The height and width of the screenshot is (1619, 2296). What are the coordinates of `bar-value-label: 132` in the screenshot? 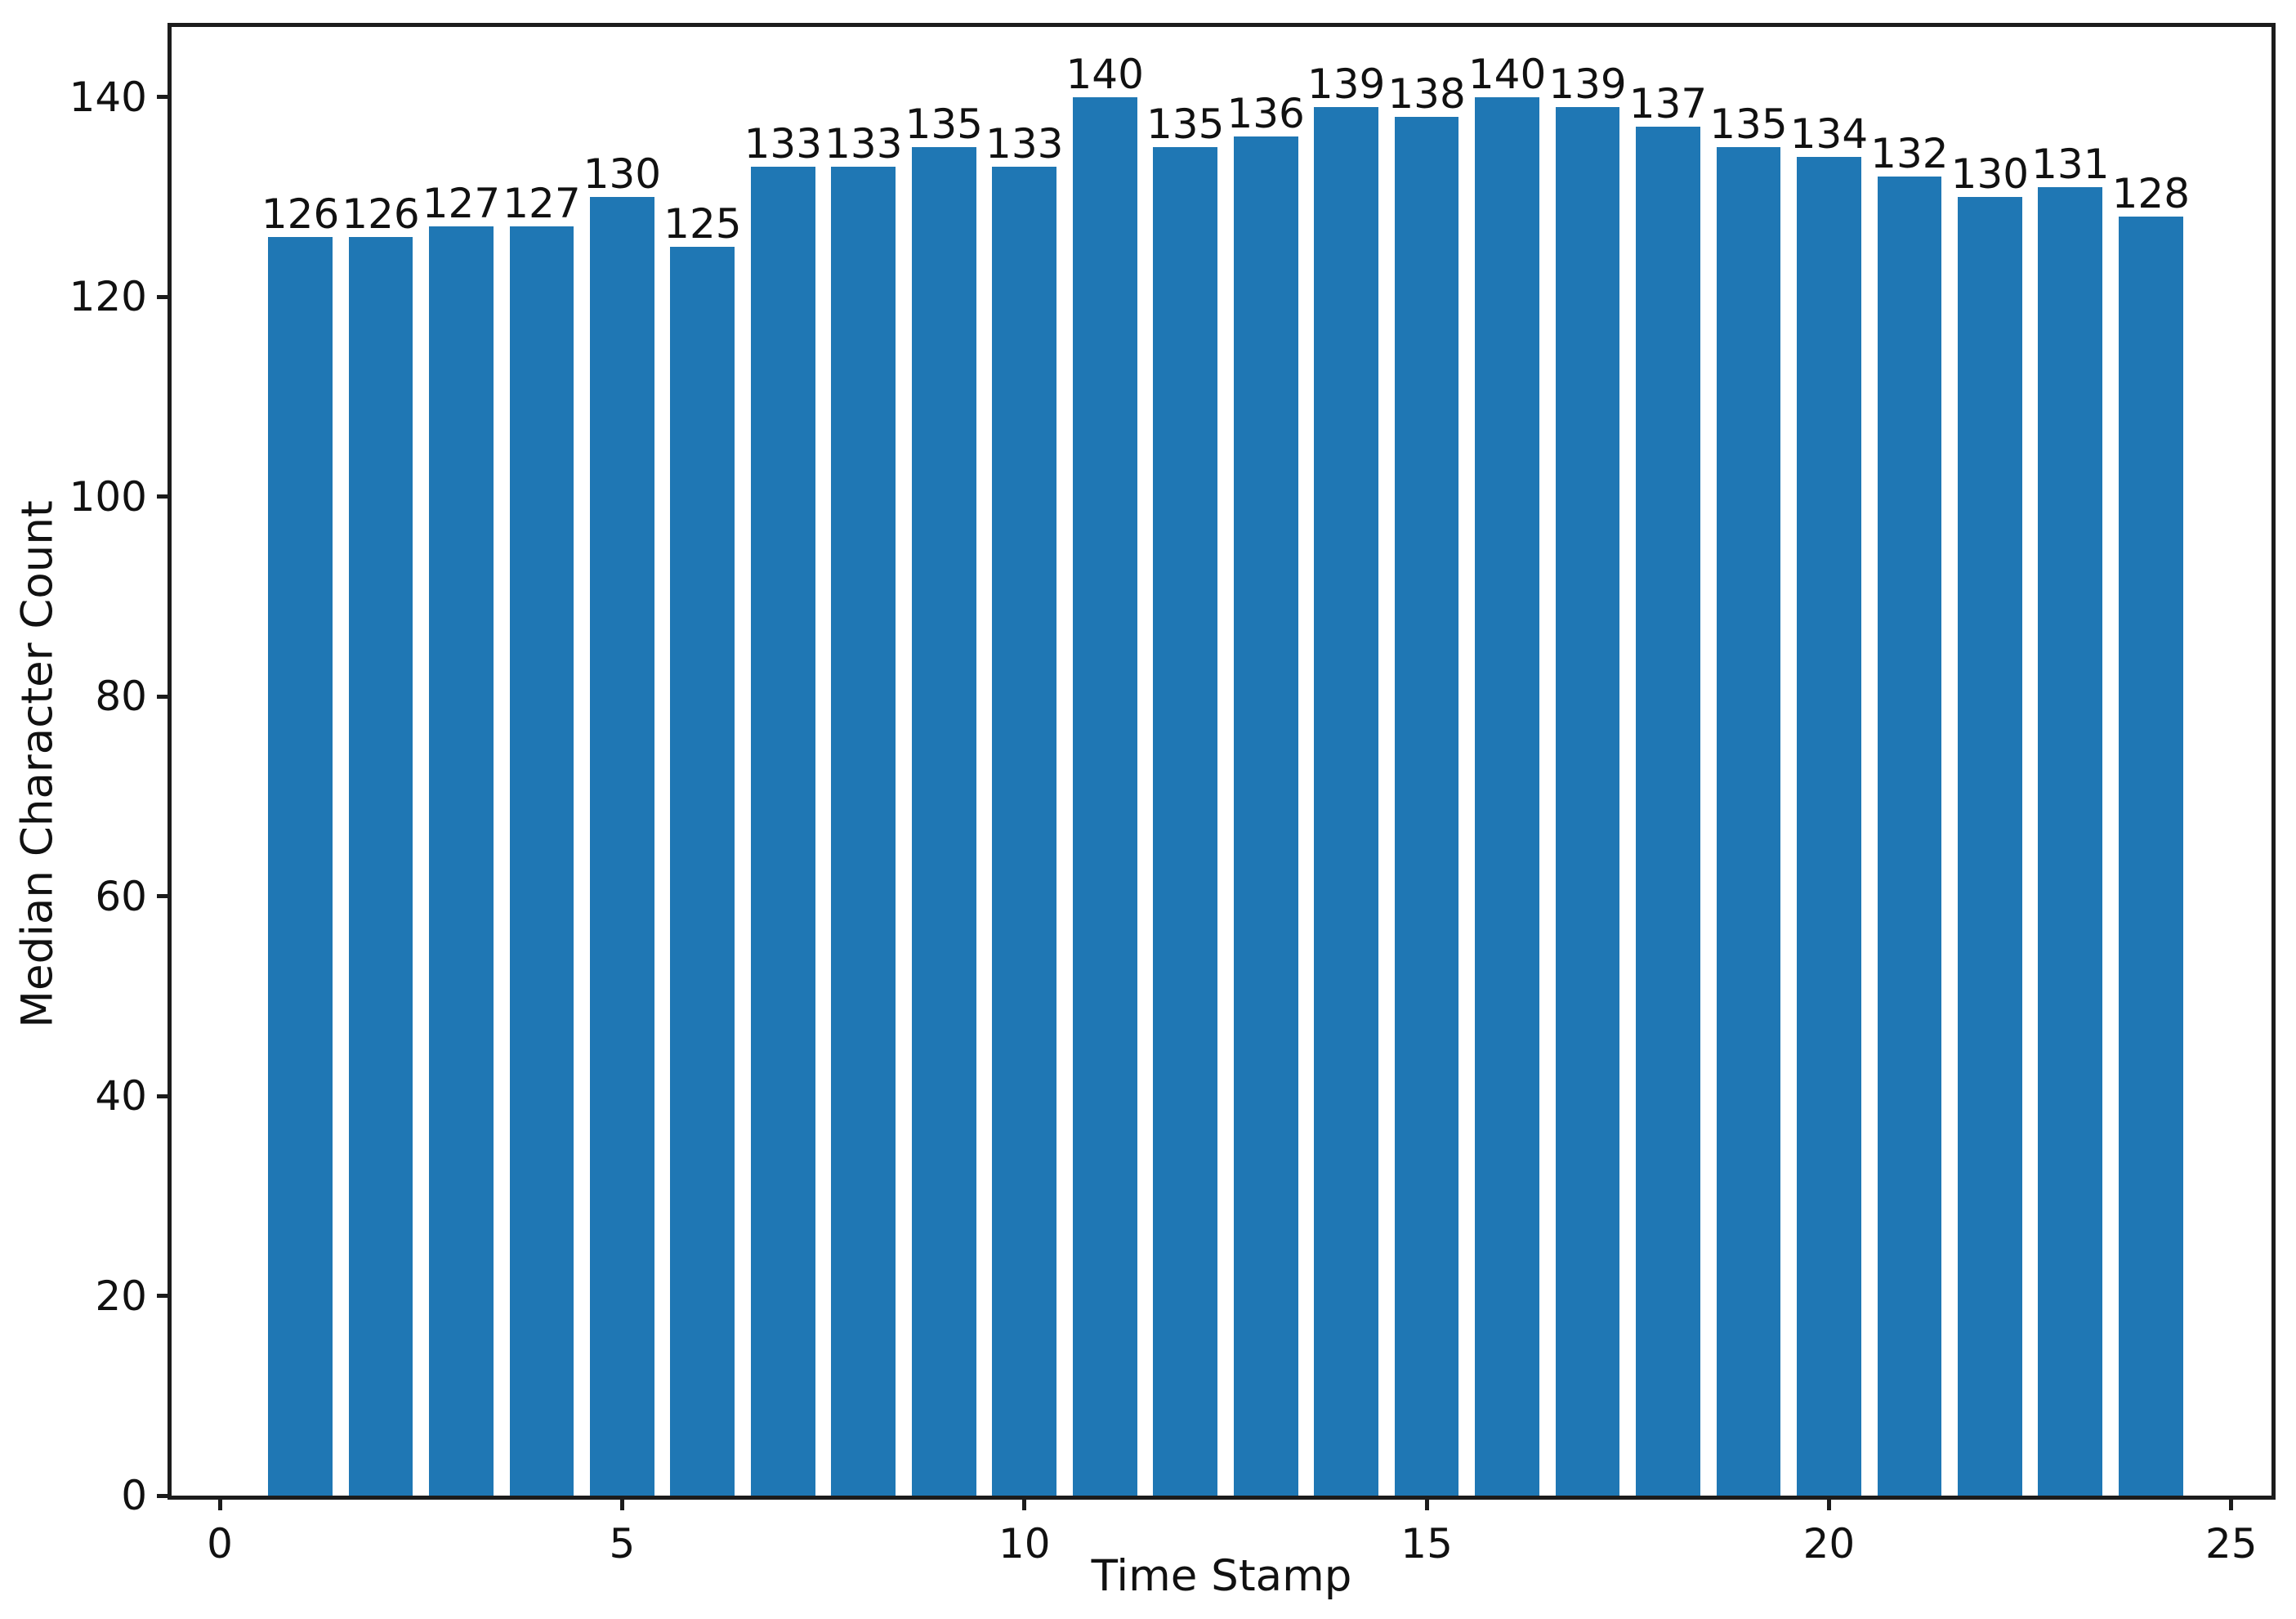 It's located at (1909, 154).